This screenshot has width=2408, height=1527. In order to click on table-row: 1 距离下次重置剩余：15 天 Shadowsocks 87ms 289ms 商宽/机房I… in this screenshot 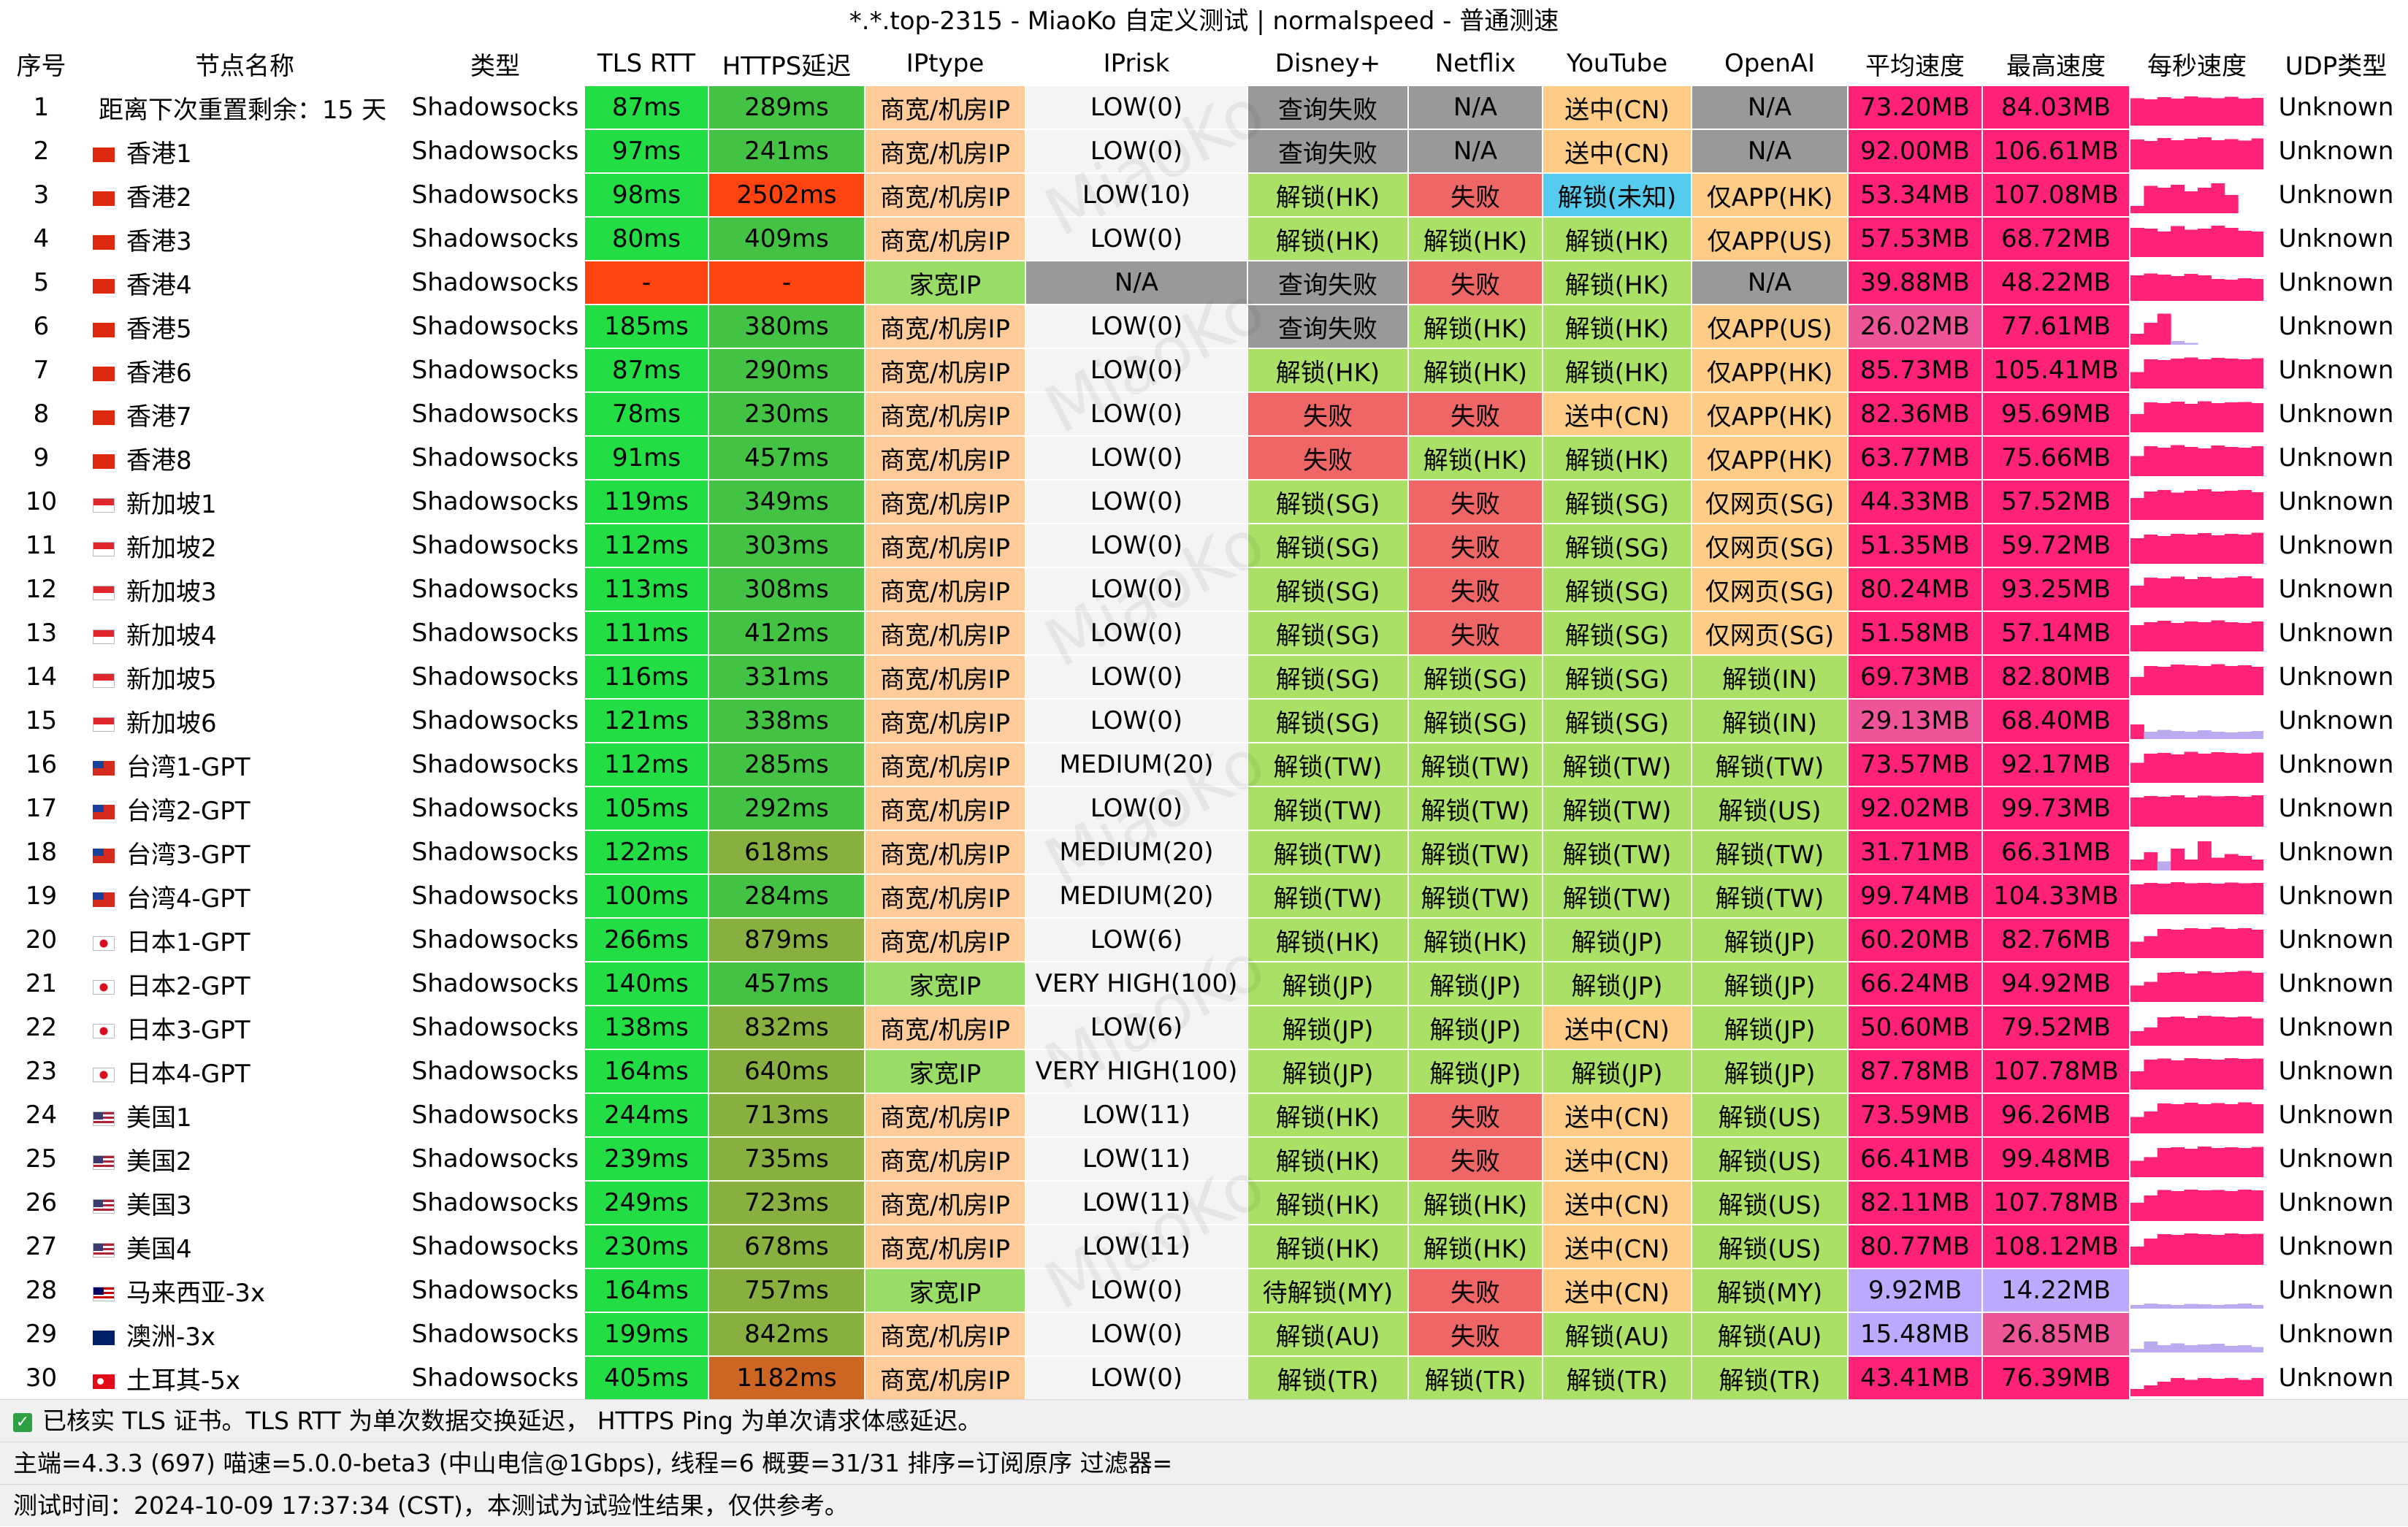, I will do `click(1204, 107)`.